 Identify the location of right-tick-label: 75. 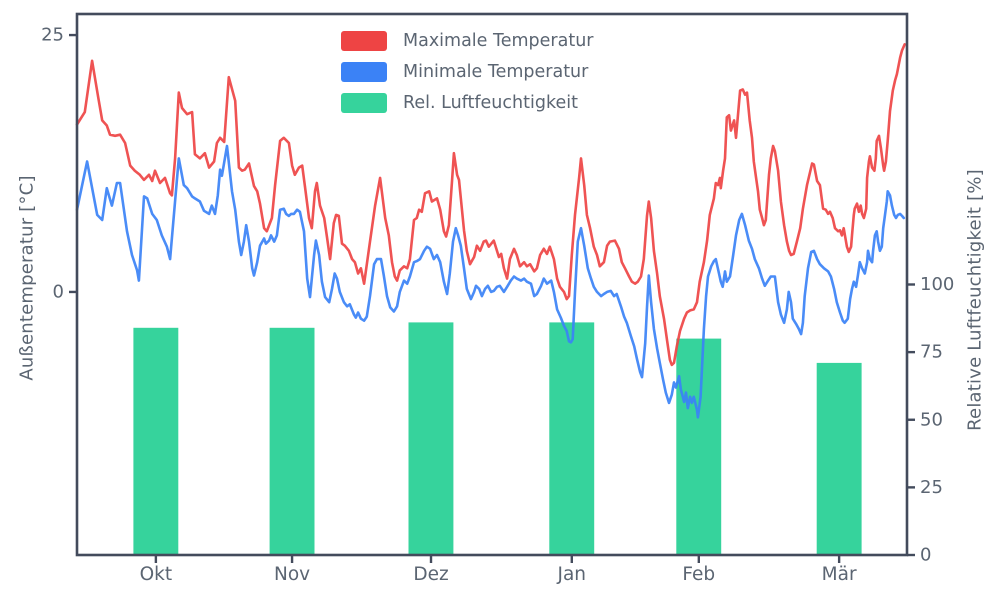
(931, 352).